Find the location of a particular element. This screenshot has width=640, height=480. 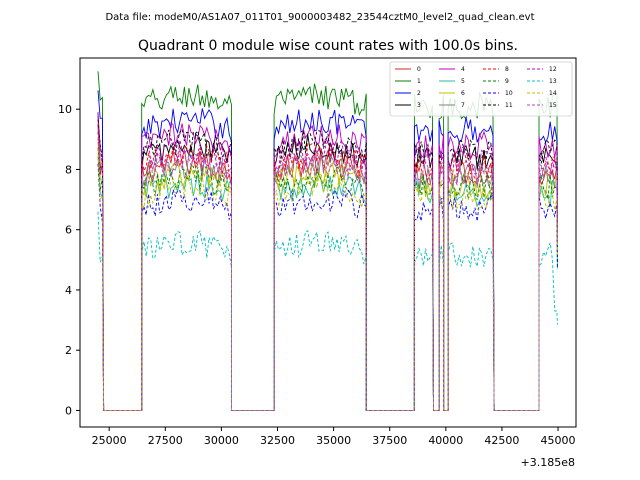

legend-label: 1 is located at coordinates (419, 81).